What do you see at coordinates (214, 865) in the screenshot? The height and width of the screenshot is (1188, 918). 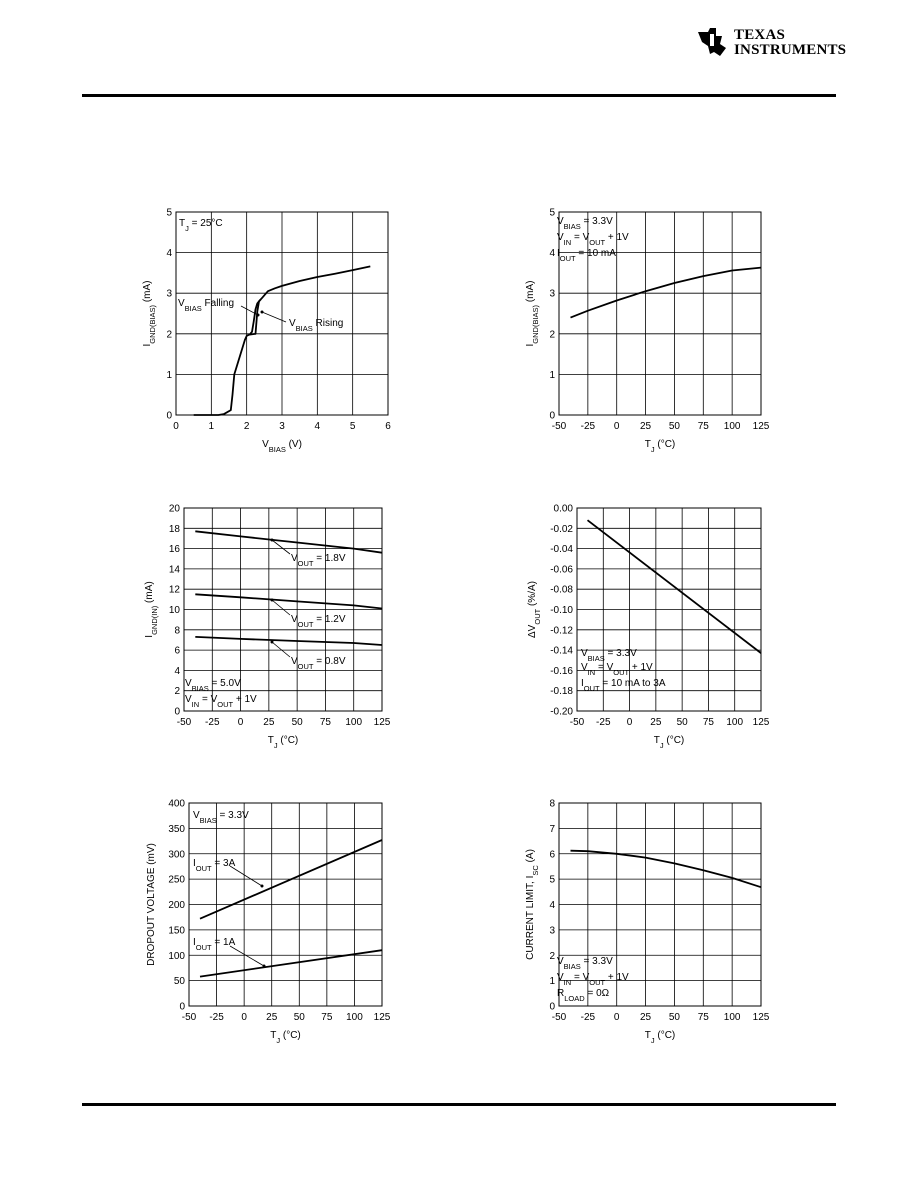 I see `series-label: IOUT = 3A` at bounding box center [214, 865].